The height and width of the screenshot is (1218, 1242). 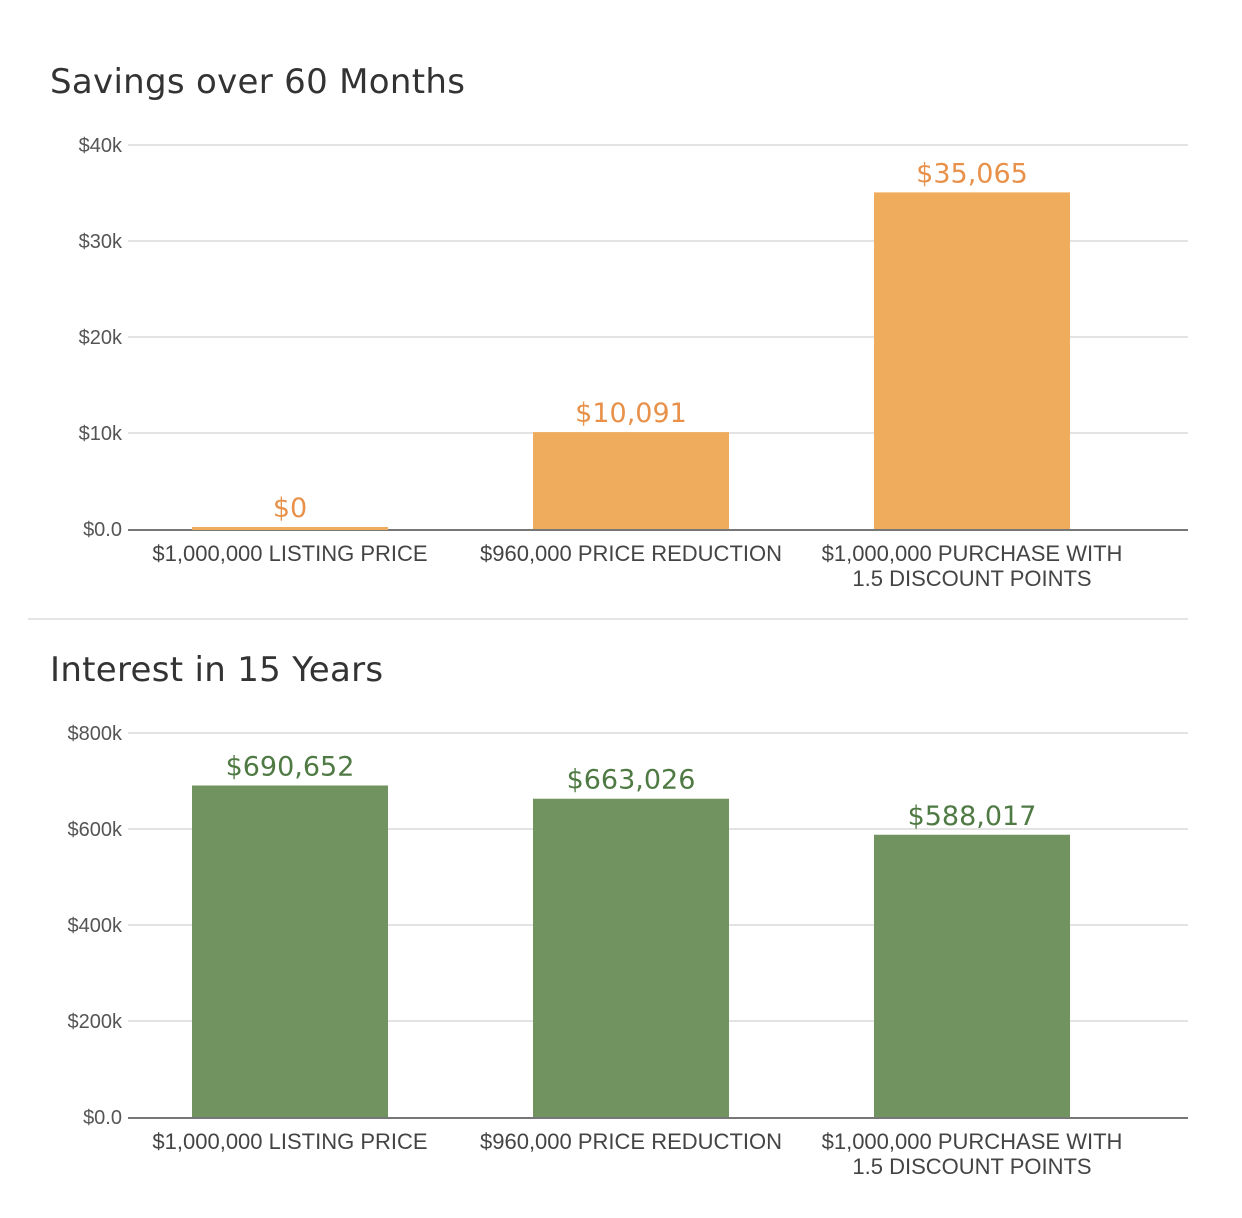 What do you see at coordinates (101, 242) in the screenshot?
I see `y-tick-label: $30k` at bounding box center [101, 242].